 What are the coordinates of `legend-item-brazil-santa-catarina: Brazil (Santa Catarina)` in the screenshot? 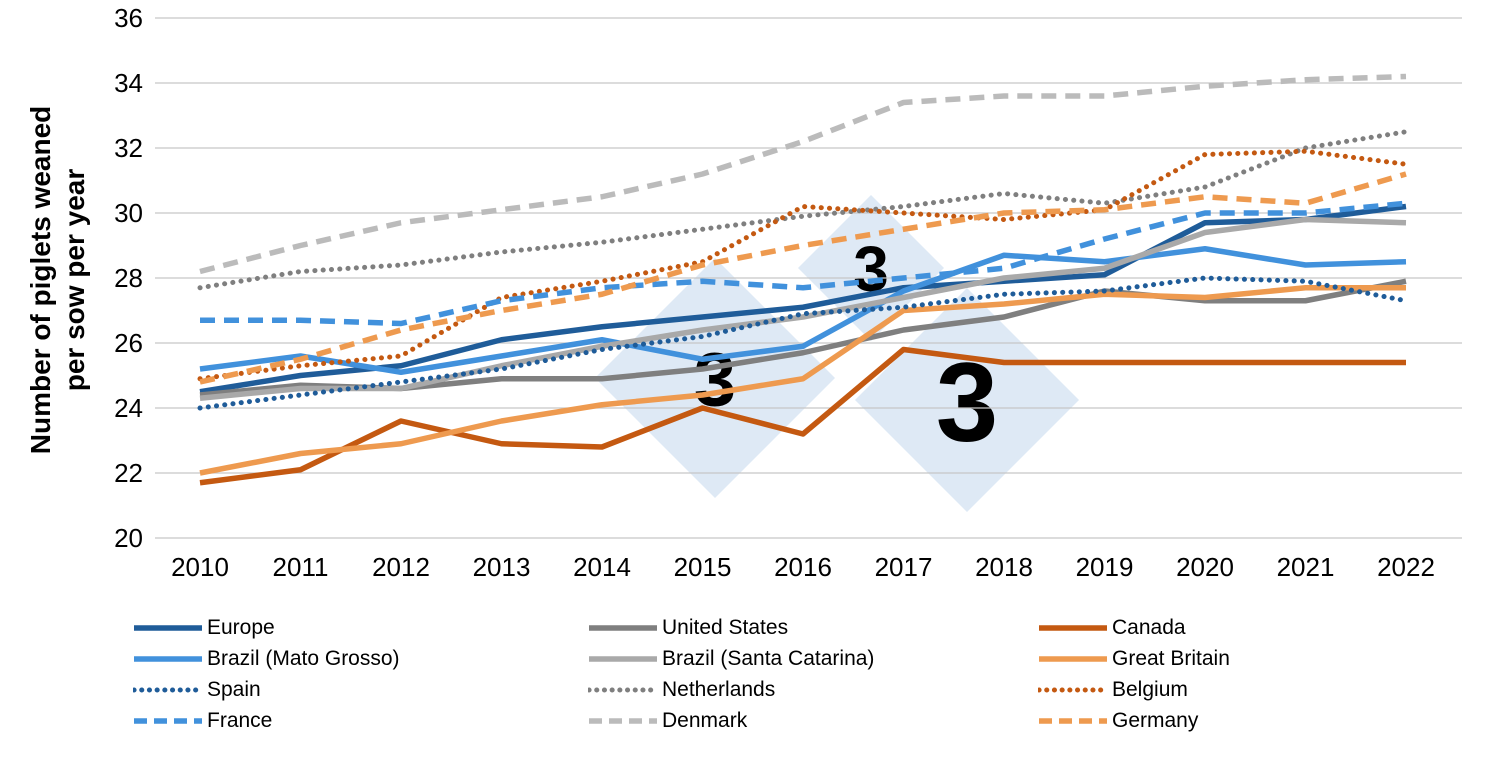 It's located at (813, 658).